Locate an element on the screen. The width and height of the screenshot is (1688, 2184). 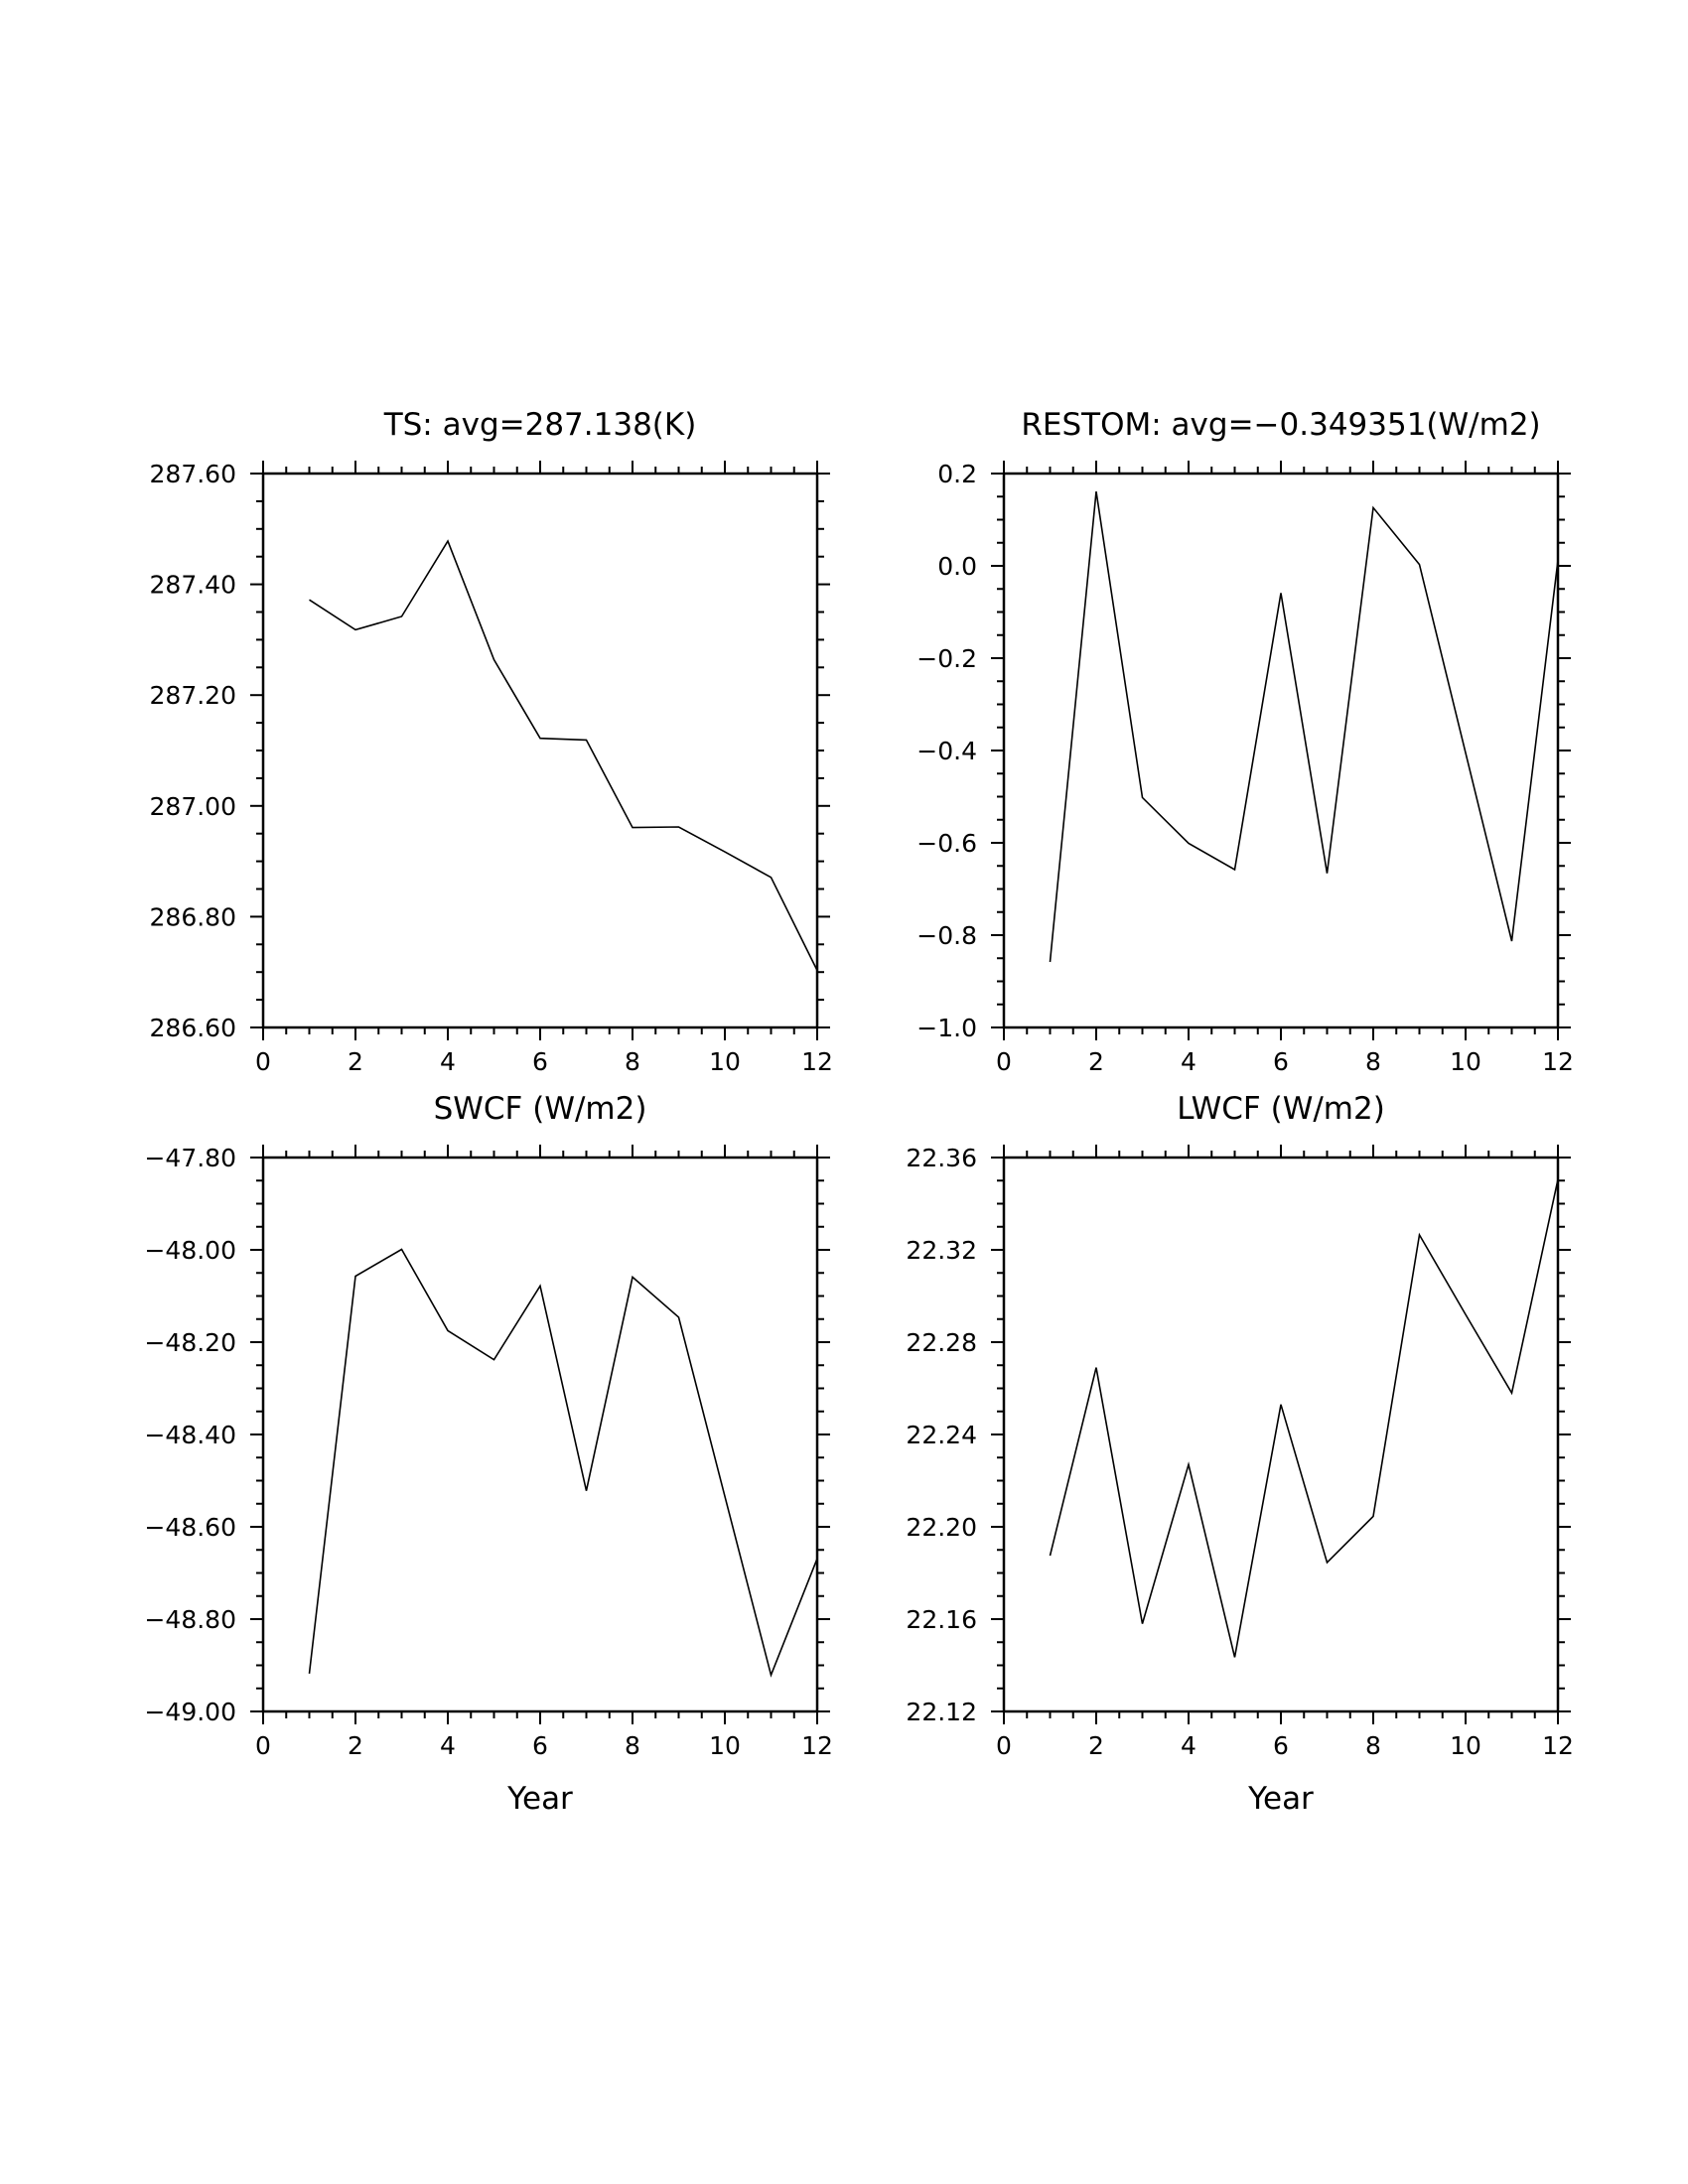
y-tick-label: 22.32 is located at coordinates (941, 1250).